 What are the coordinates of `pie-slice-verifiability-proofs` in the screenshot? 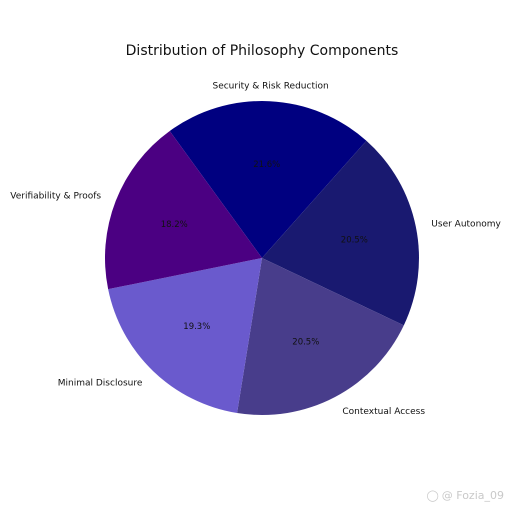 It's located at (183, 210).